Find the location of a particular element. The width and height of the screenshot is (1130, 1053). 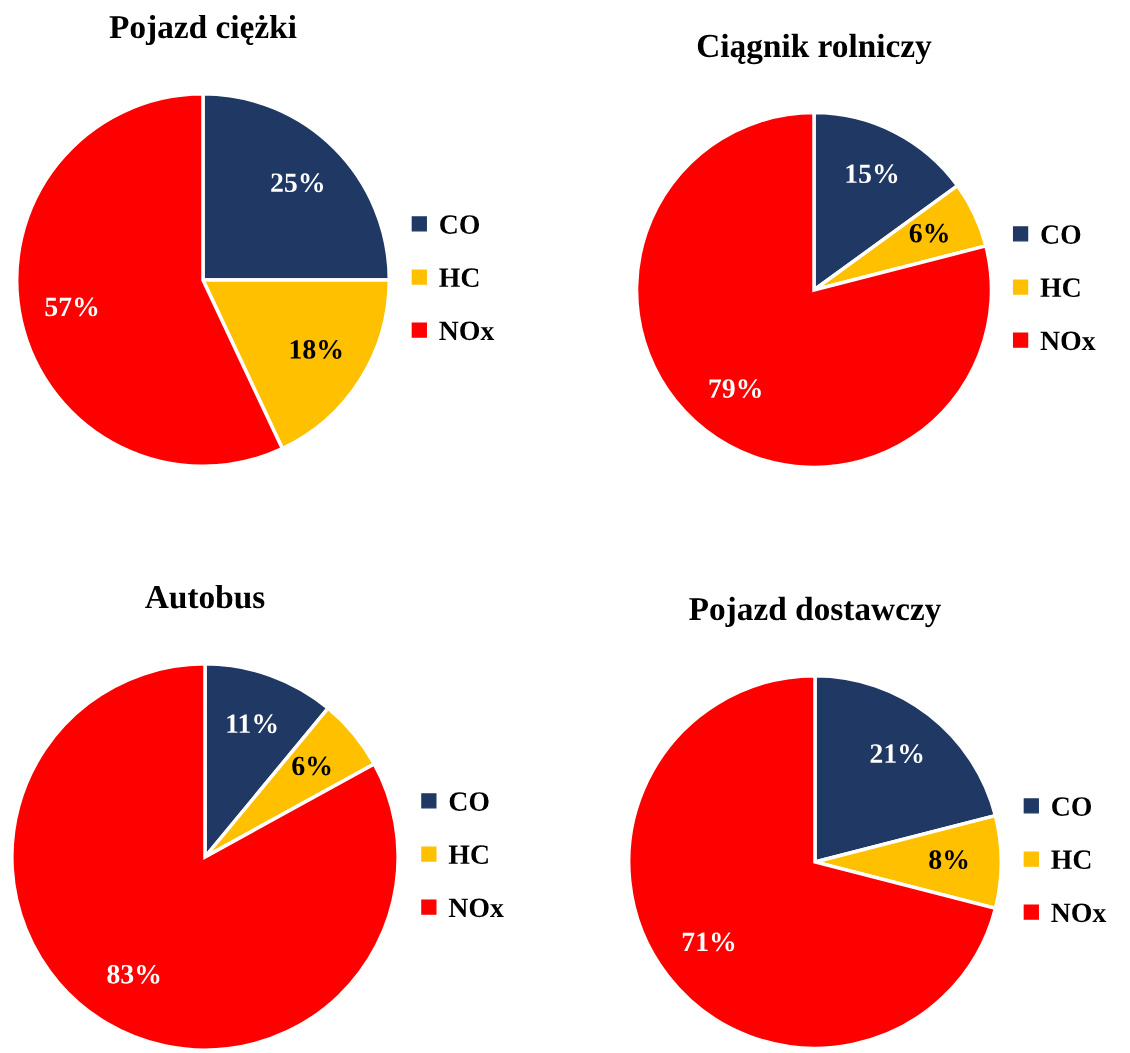

chart-title: Autobus is located at coordinates (205, 596).